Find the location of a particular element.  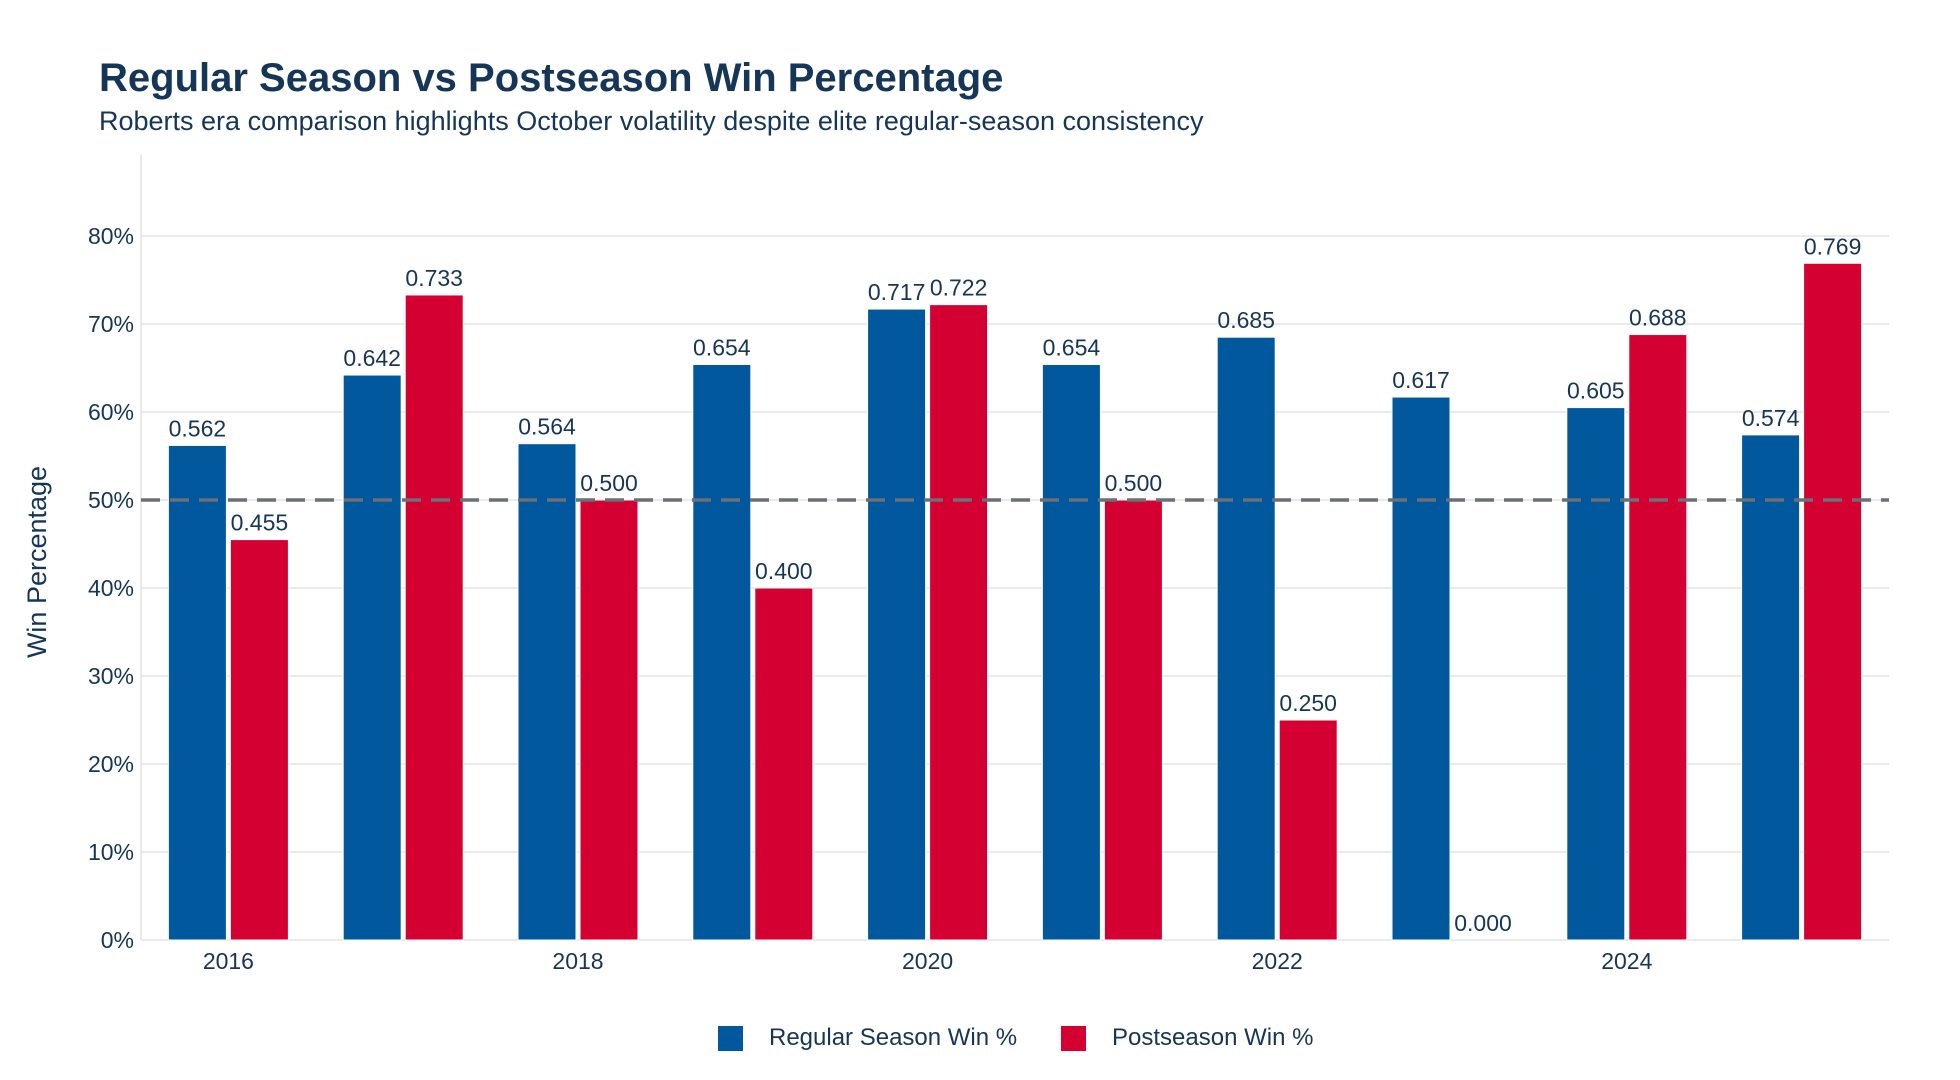

data-label-postseason: 0.000 is located at coordinates (1483, 923).